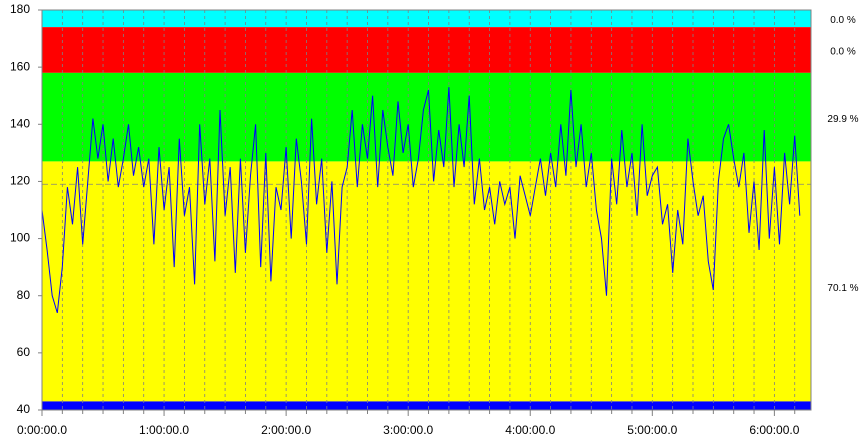 This screenshot has width=863, height=445. Describe the element at coordinates (408, 430) in the screenshot. I see `x-tick-label: 3:00:00.0` at that location.